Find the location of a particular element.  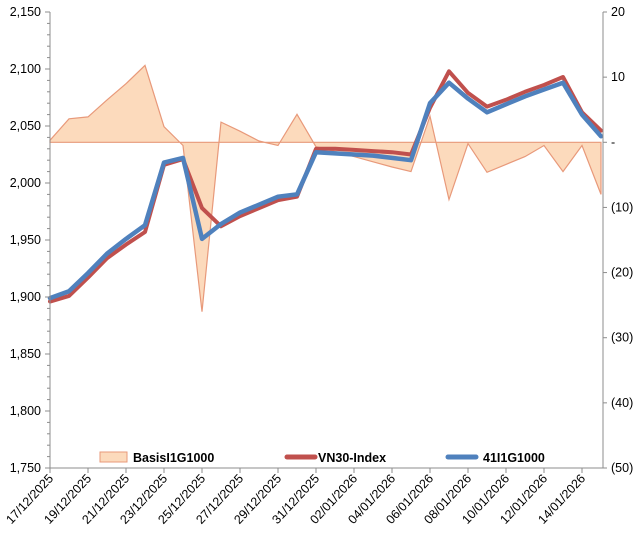

left-axis-label: 2,100 is located at coordinates (25, 69).